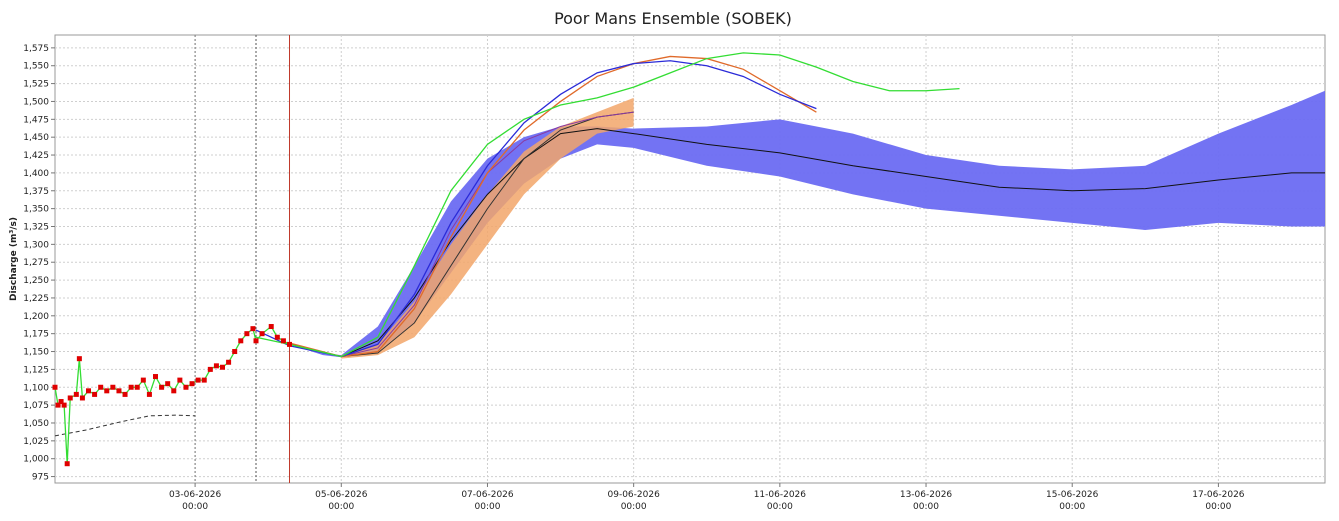 The width and height of the screenshot is (1339, 521). Describe the element at coordinates (36, 353) in the screenshot. I see `y-tick-label: 1,150` at that location.